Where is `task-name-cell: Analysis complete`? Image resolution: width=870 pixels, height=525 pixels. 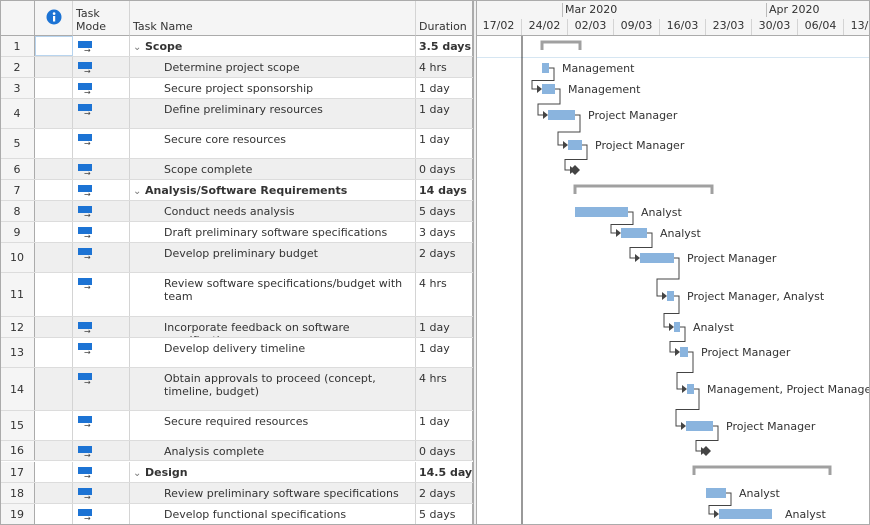
task-name-cell: Analysis complete is located at coordinates (273, 450).